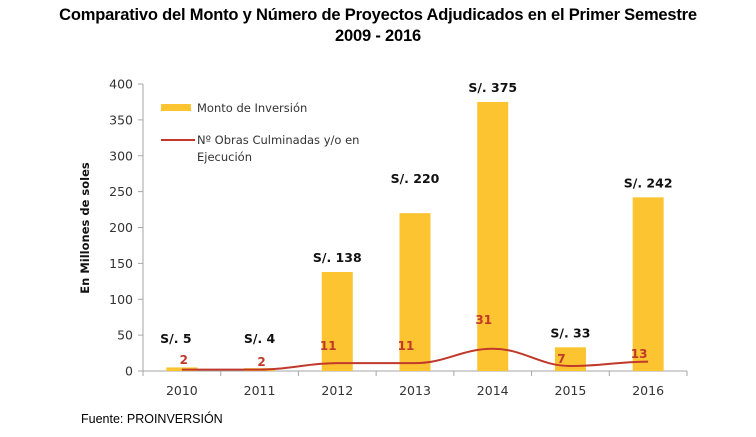 The height and width of the screenshot is (437, 756). Describe the element at coordinates (561, 359) in the screenshot. I see `line-value-label: 7` at that location.